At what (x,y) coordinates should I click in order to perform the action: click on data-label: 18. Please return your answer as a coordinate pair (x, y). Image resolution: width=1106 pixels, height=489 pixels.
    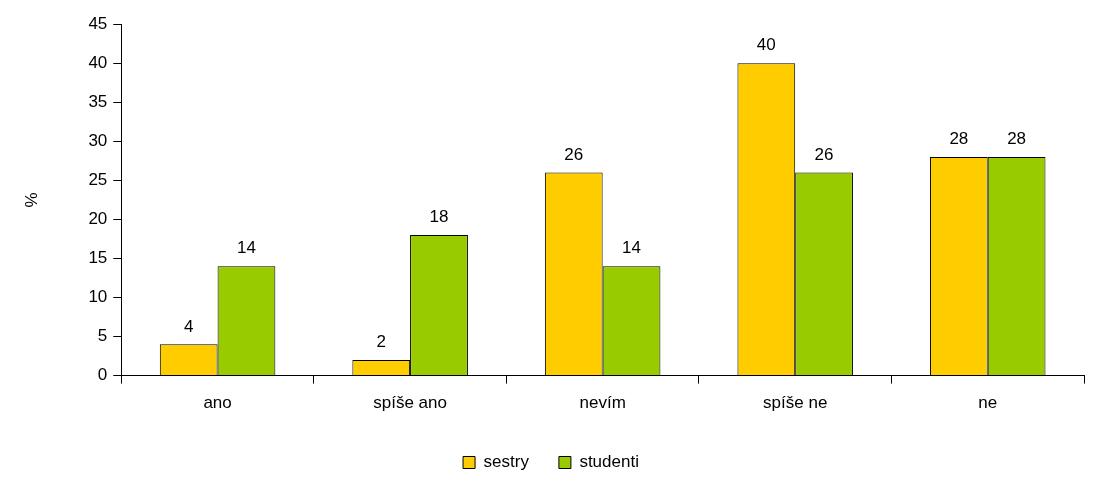
    Looking at the image, I should click on (439, 217).